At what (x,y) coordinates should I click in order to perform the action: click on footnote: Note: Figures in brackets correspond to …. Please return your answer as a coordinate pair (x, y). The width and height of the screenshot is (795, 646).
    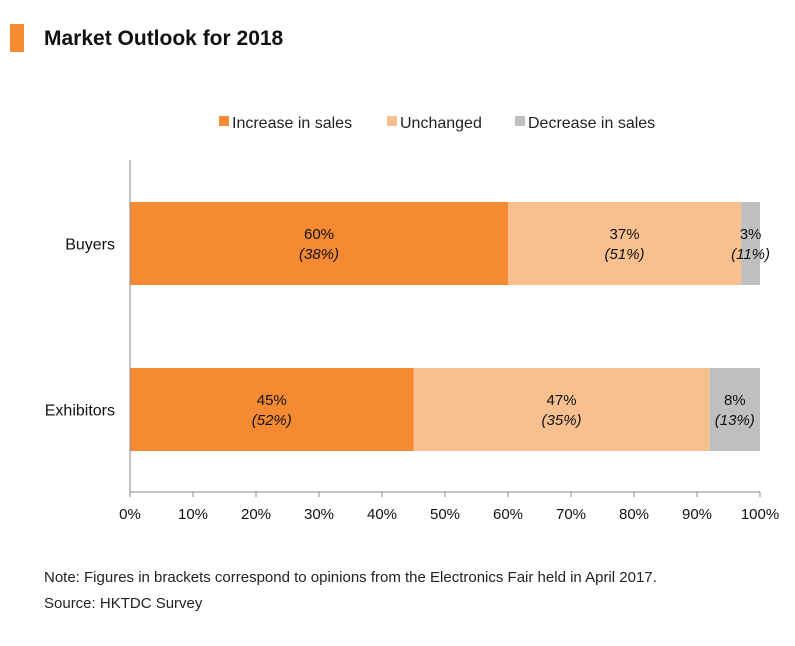
    Looking at the image, I should click on (350, 577).